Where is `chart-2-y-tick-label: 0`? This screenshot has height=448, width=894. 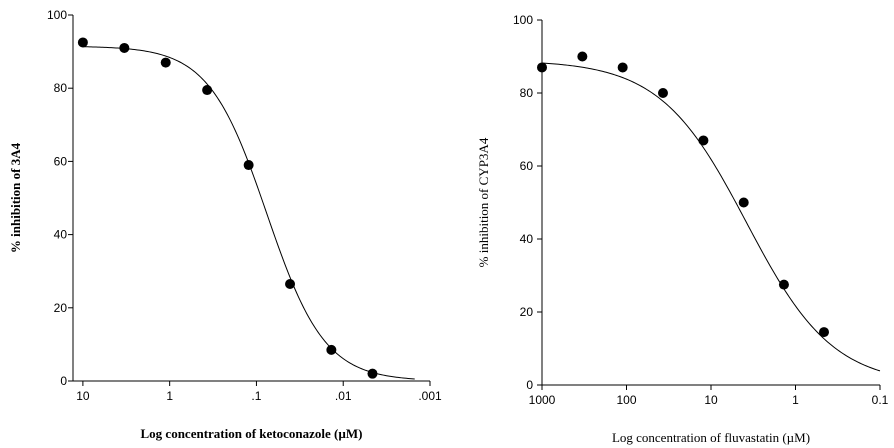
chart-2-y-tick-label: 0 is located at coordinates (529, 385).